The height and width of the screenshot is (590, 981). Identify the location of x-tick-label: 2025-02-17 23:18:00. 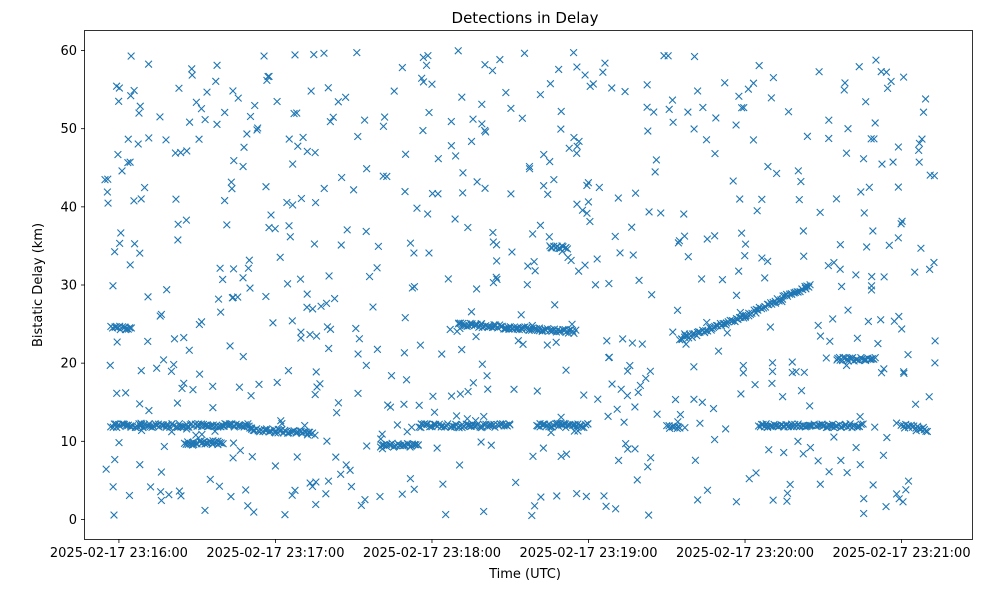
(432, 553).